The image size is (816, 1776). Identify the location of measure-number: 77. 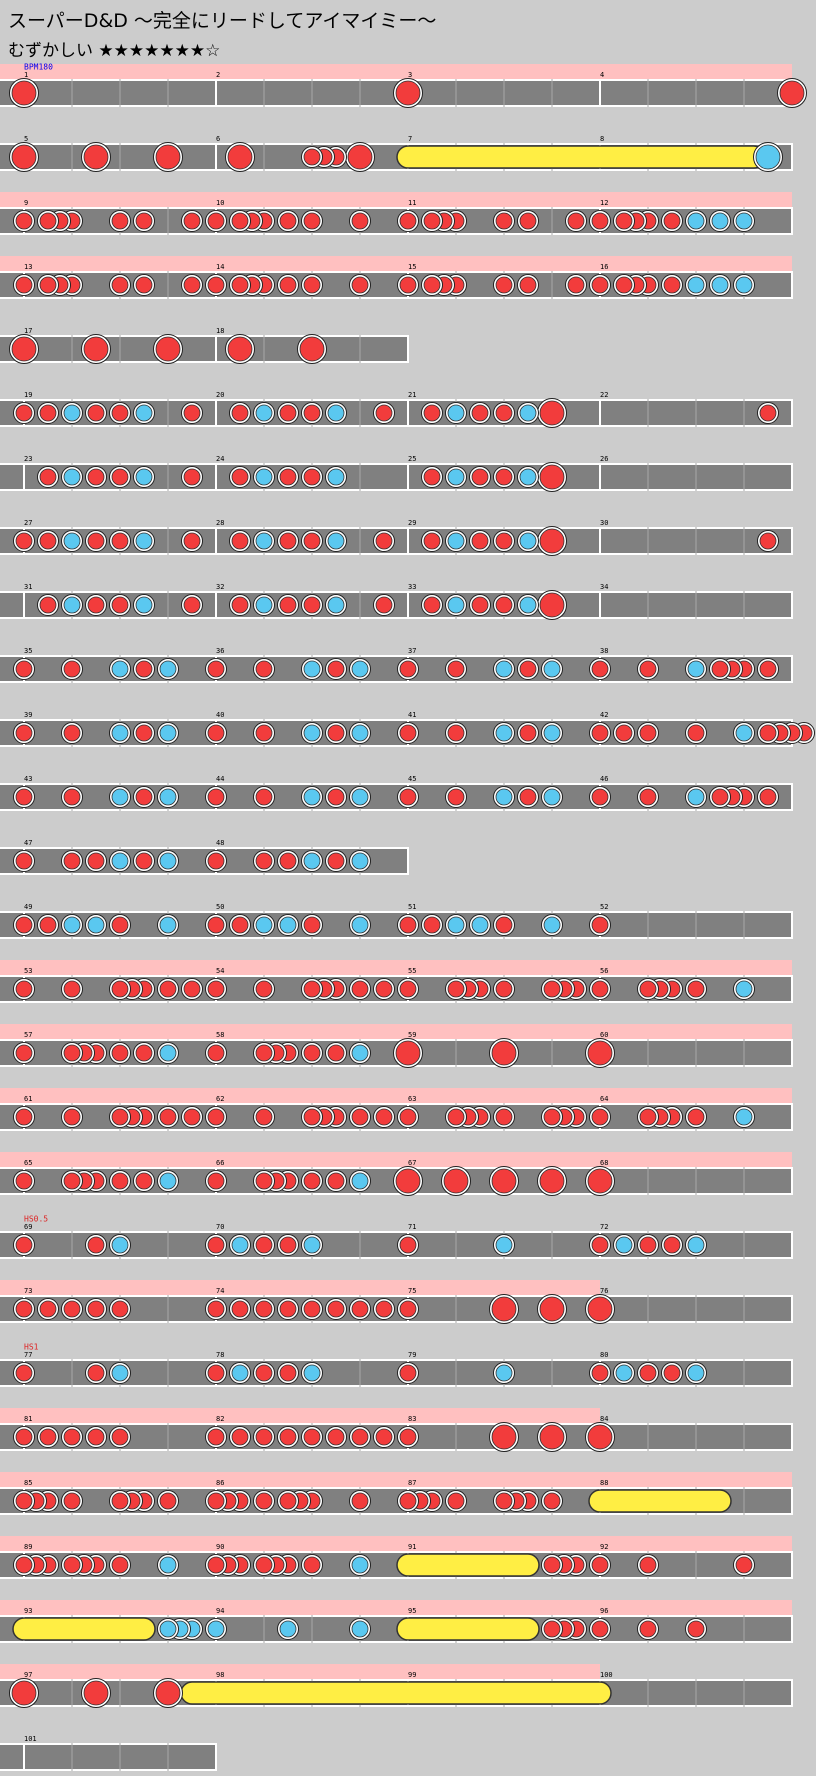
(28, 1355).